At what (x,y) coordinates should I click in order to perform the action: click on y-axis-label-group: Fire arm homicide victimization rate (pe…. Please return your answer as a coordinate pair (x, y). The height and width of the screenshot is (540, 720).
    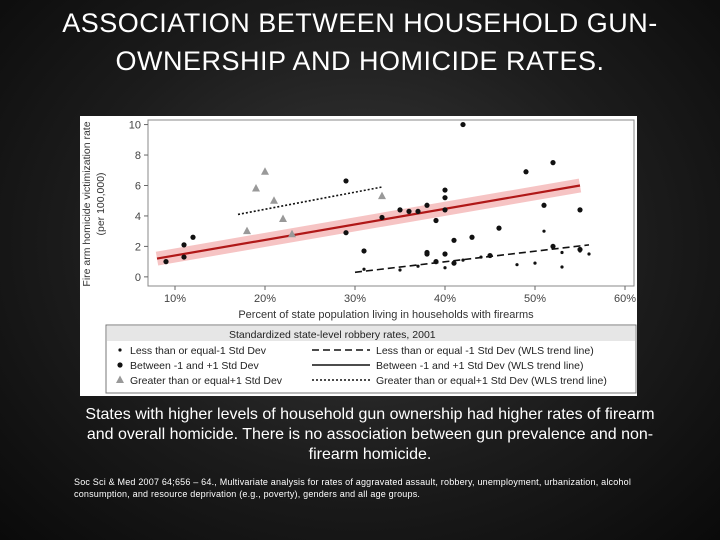
    Looking at the image, I should click on (94, 203).